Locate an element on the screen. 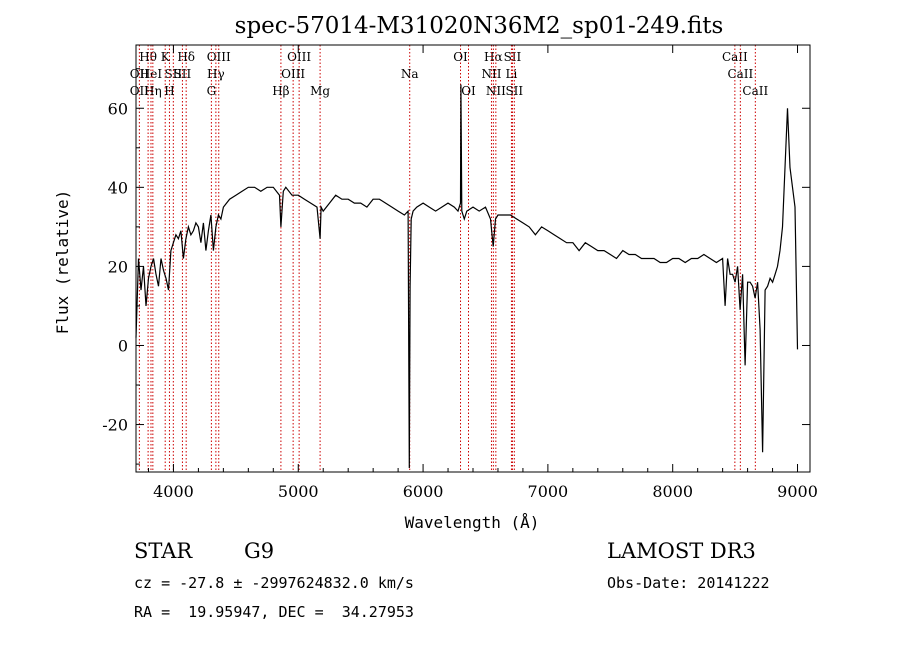 This screenshot has height=649, width=900. x-tick-label: 8000 is located at coordinates (672, 491).